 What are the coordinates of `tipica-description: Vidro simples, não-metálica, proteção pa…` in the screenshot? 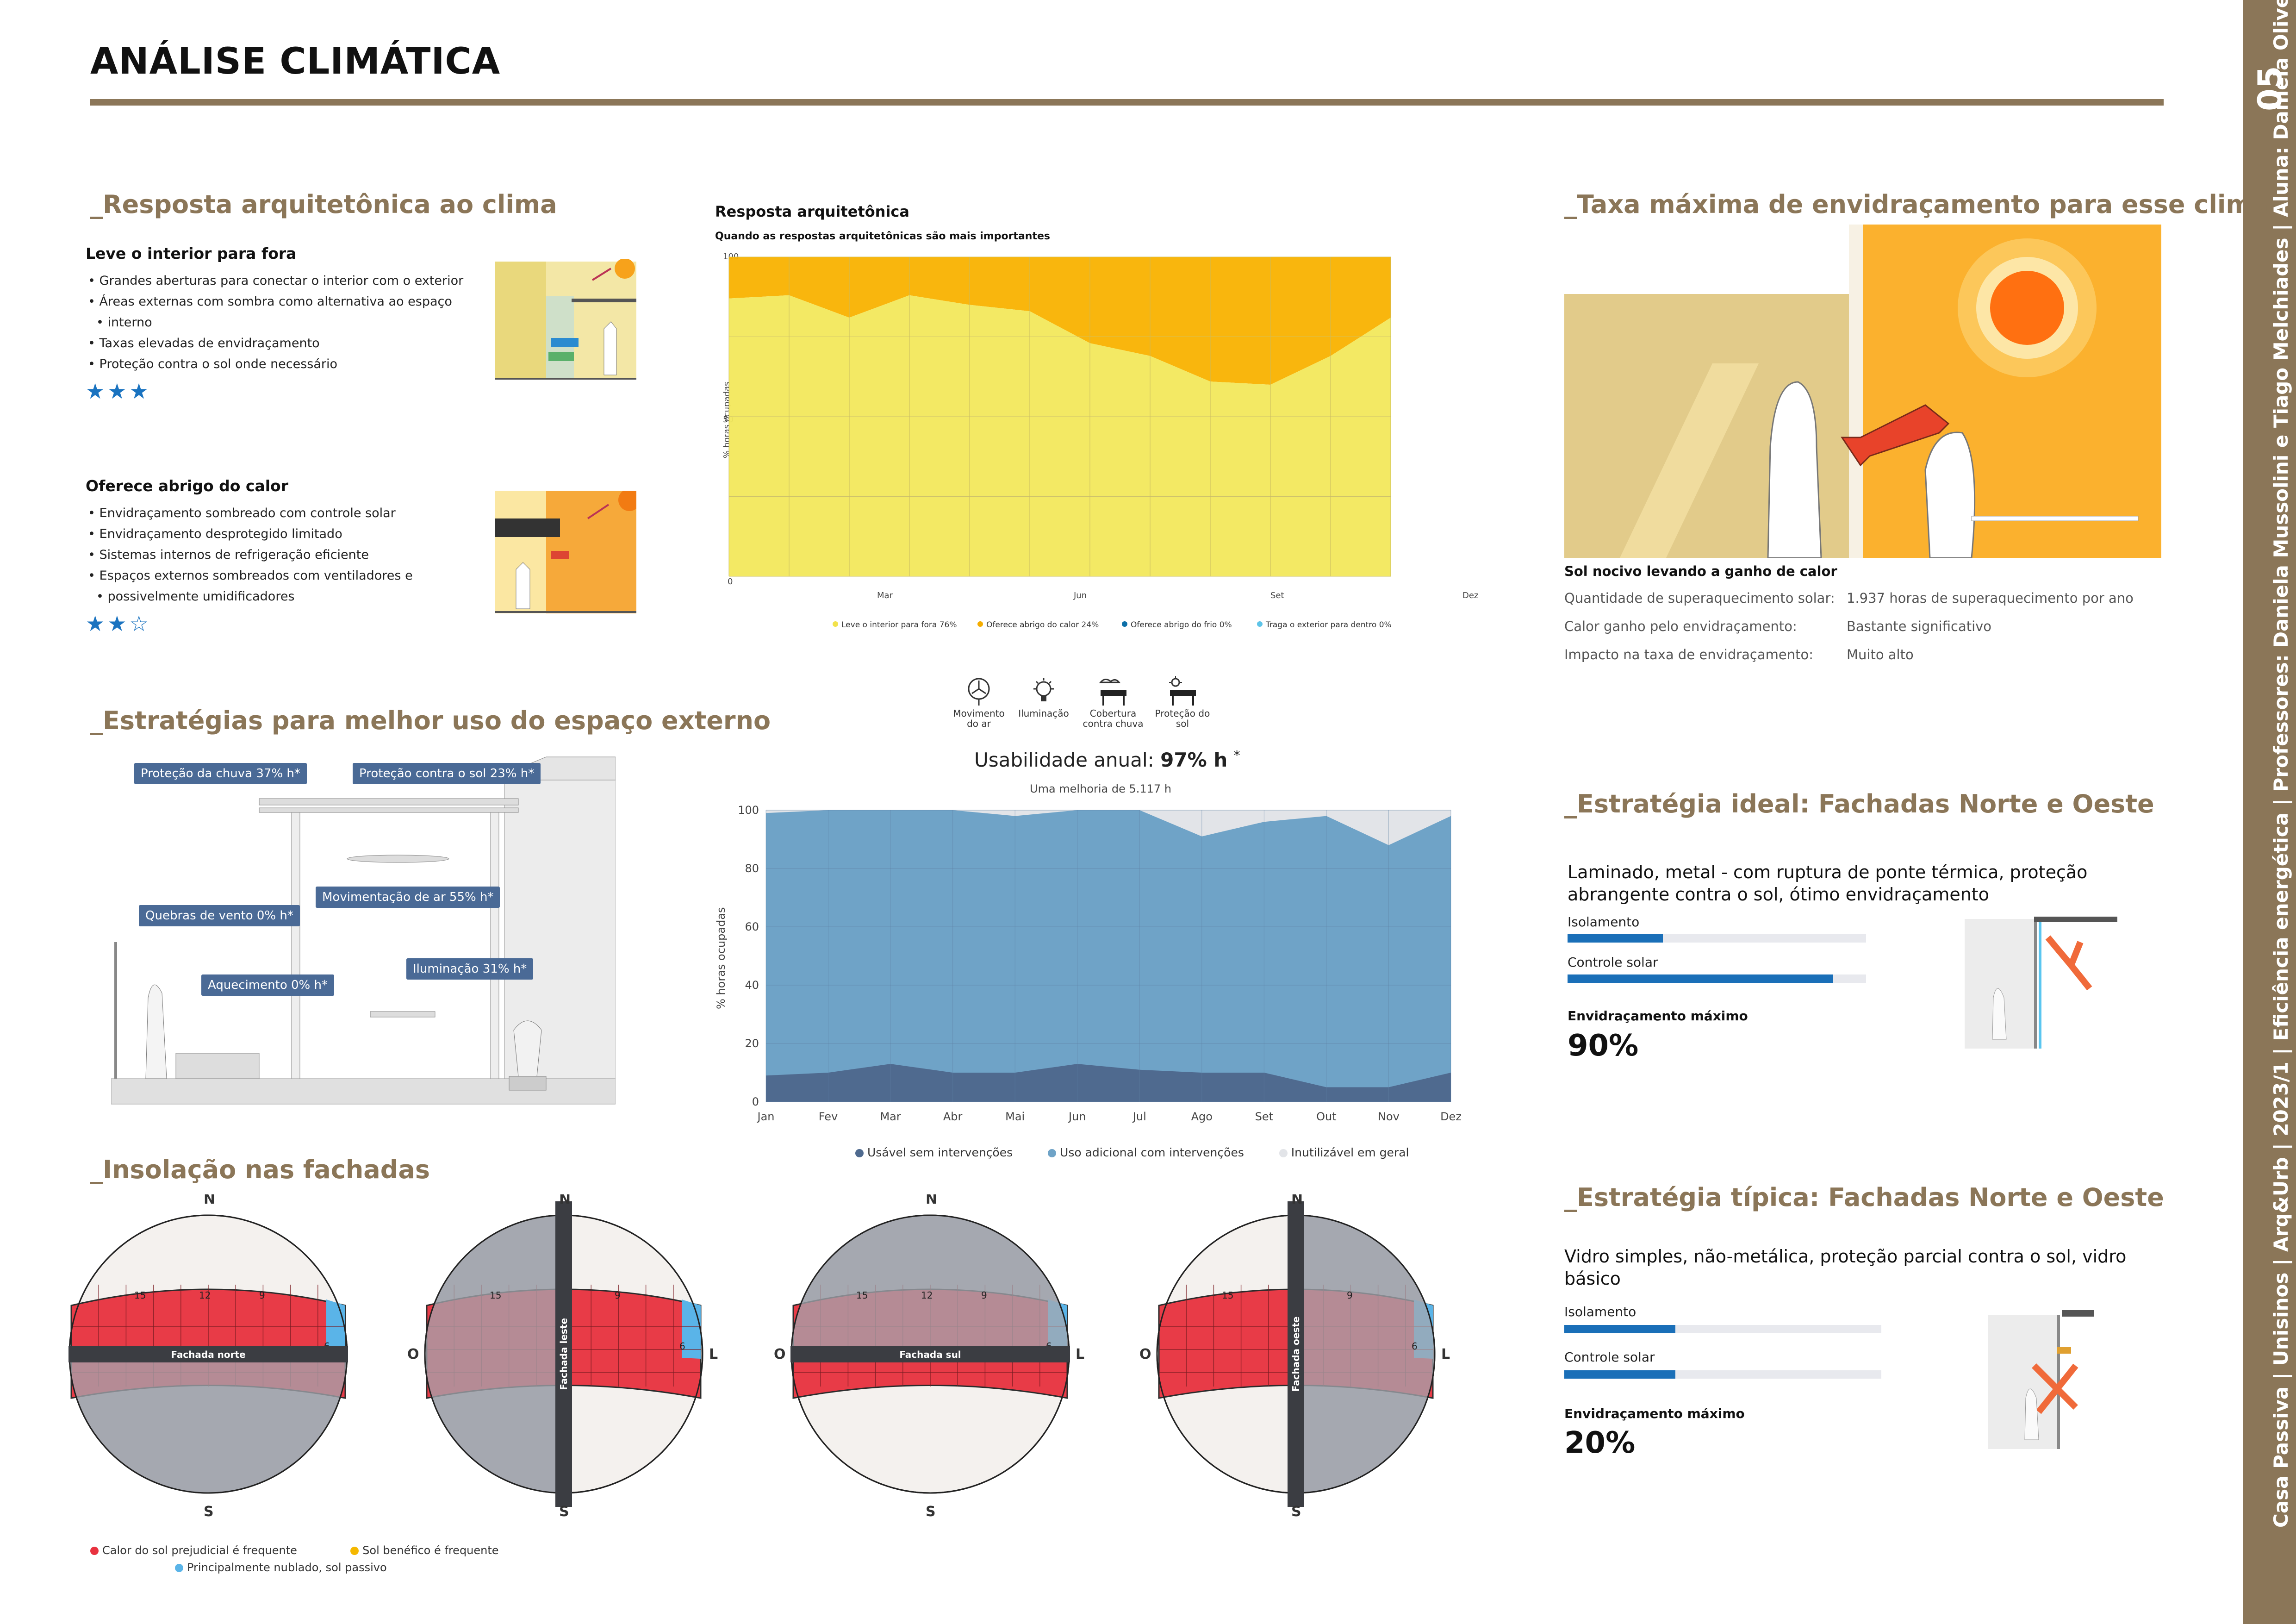 It's located at (1845, 1267).